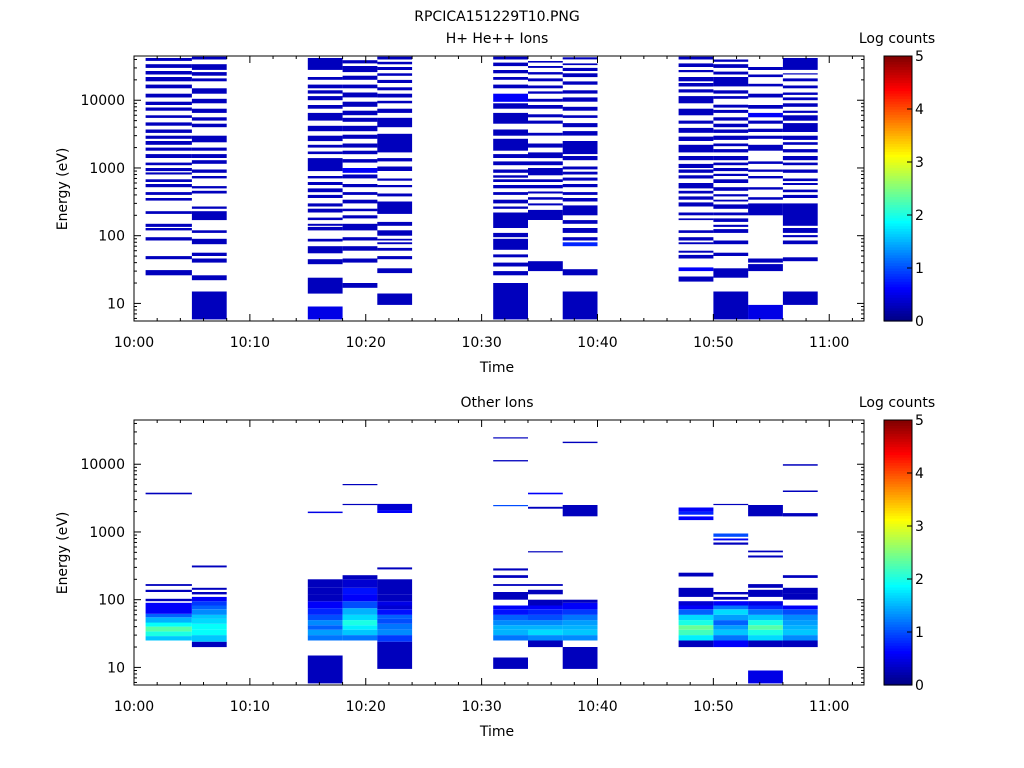 This screenshot has height=768, width=1024. What do you see at coordinates (919, 686) in the screenshot?
I see `colorbar-tick-label: 0` at bounding box center [919, 686].